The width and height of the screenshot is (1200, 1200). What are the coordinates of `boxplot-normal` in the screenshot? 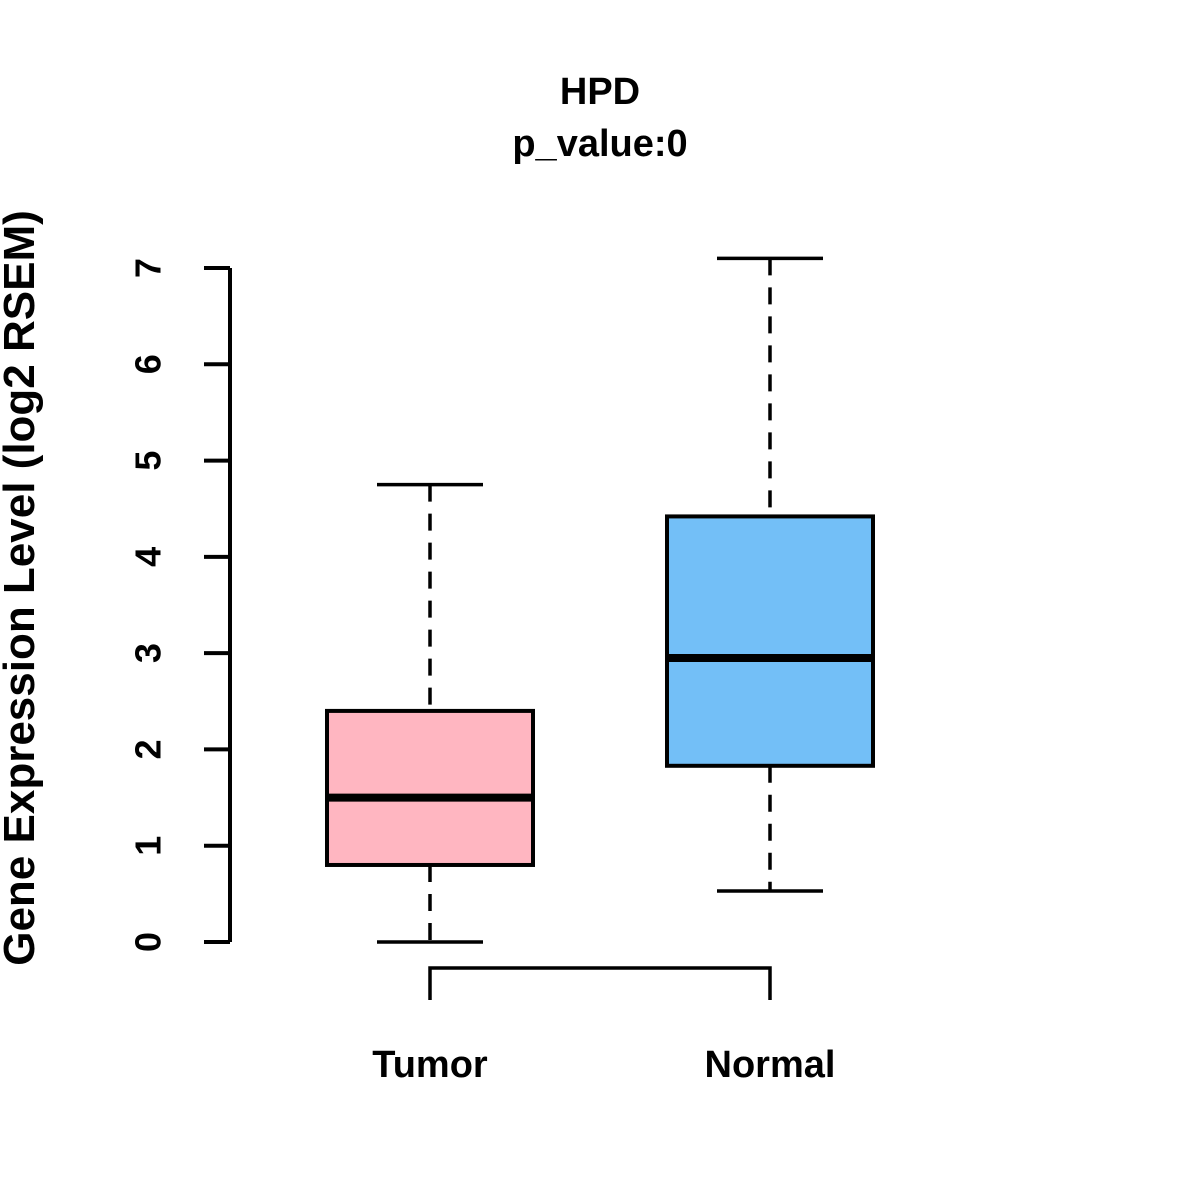 It's located at (770, 574).